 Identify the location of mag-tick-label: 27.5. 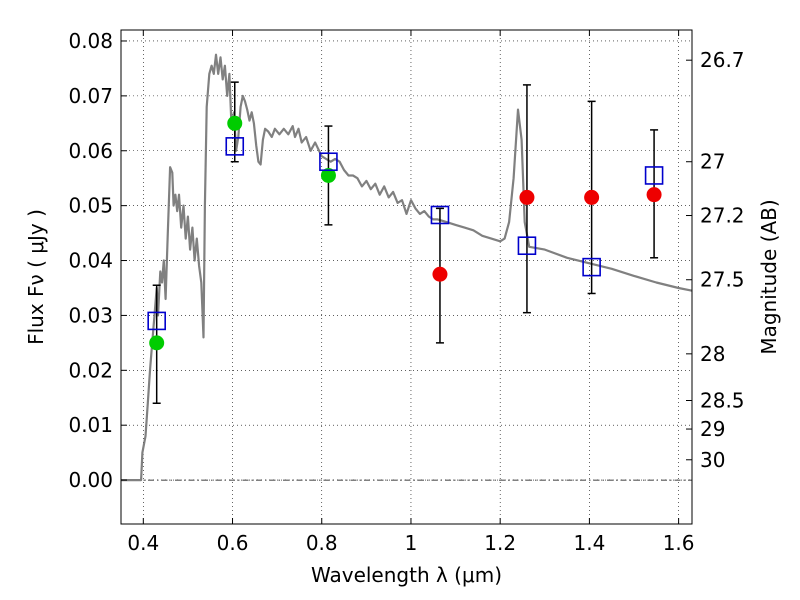
(722, 280).